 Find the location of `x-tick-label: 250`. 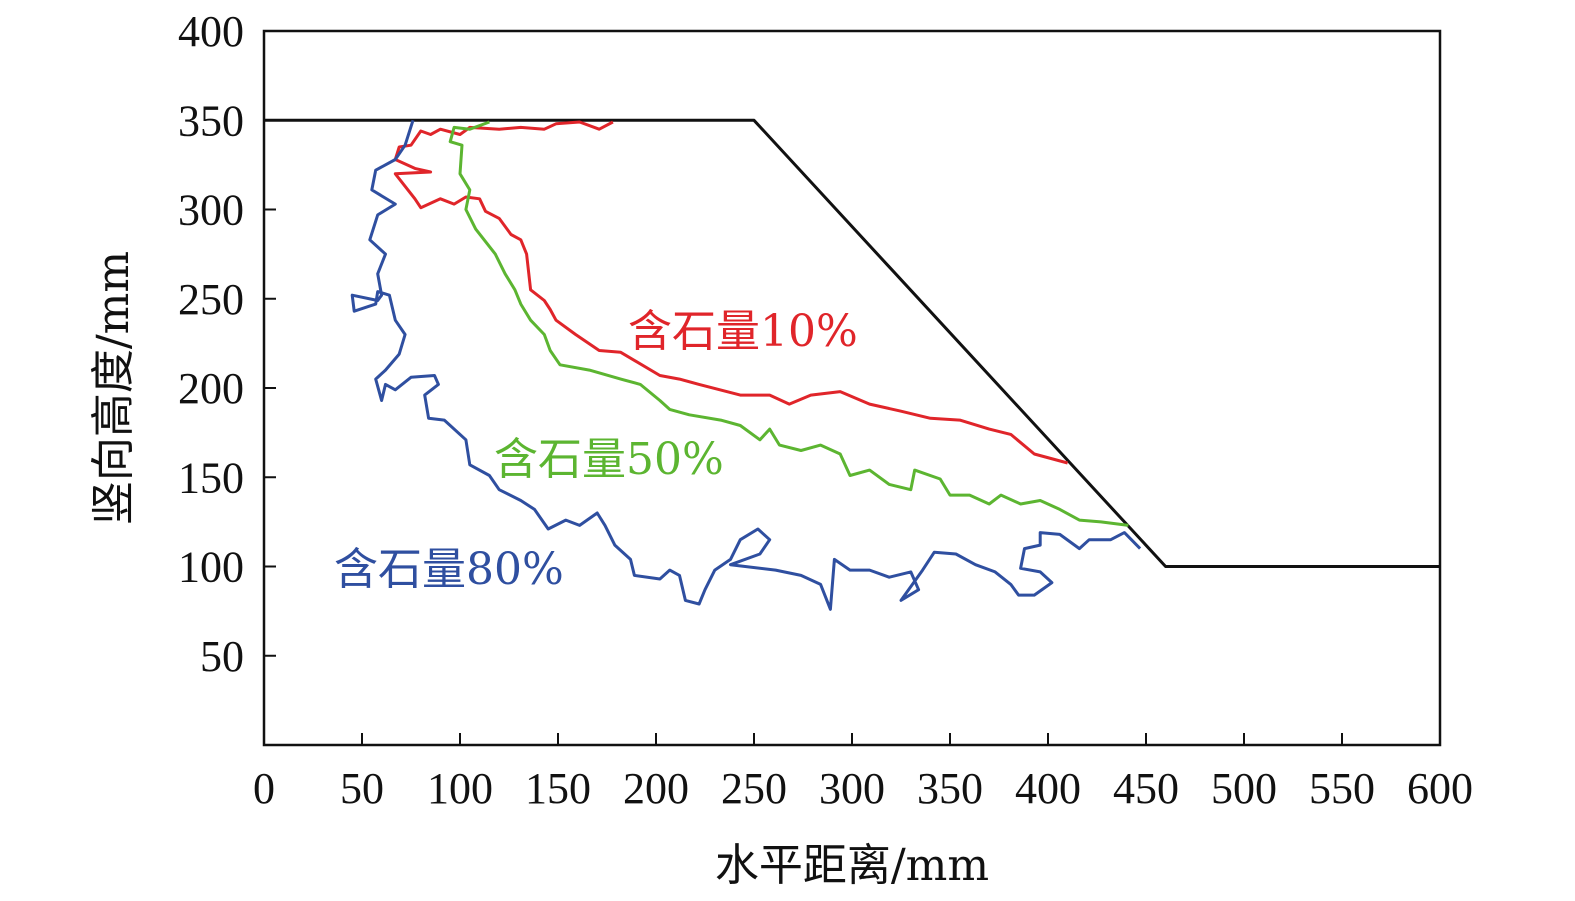

x-tick-label: 250 is located at coordinates (754, 788).